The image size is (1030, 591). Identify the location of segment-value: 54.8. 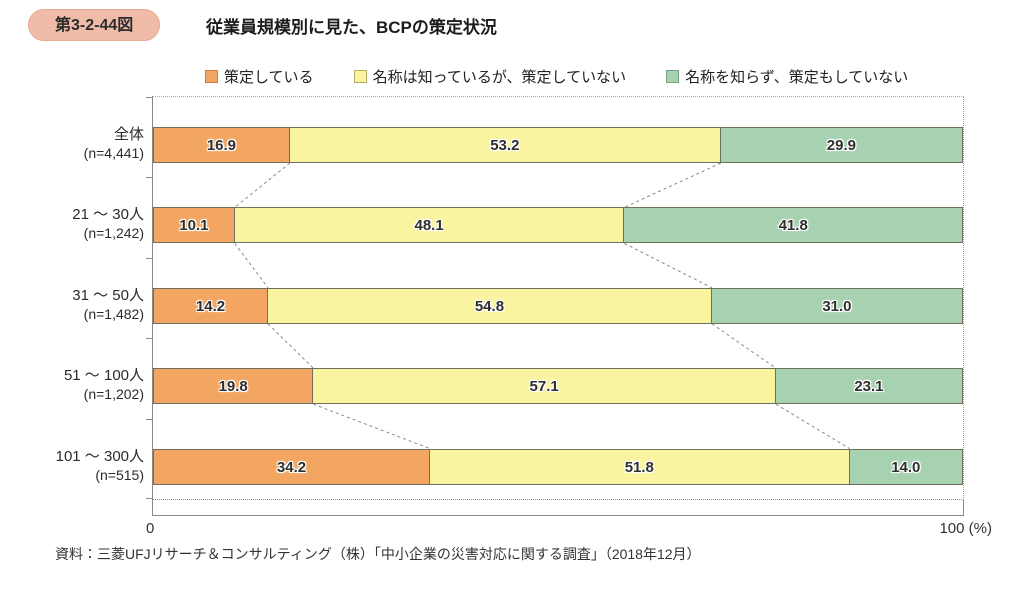
(489, 306).